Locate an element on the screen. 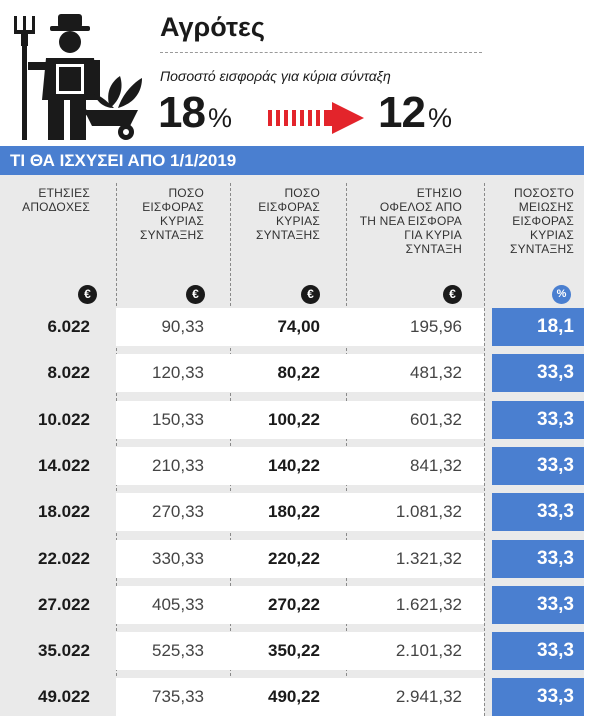 This screenshot has width=608, height=716. column-header-2: ΠΟΣΟ ΕΙΣΦΟΡΑΣ ΚΥΡΙΑΣ ΣΥΝΤΑΞΗΣ is located at coordinates (171, 214).